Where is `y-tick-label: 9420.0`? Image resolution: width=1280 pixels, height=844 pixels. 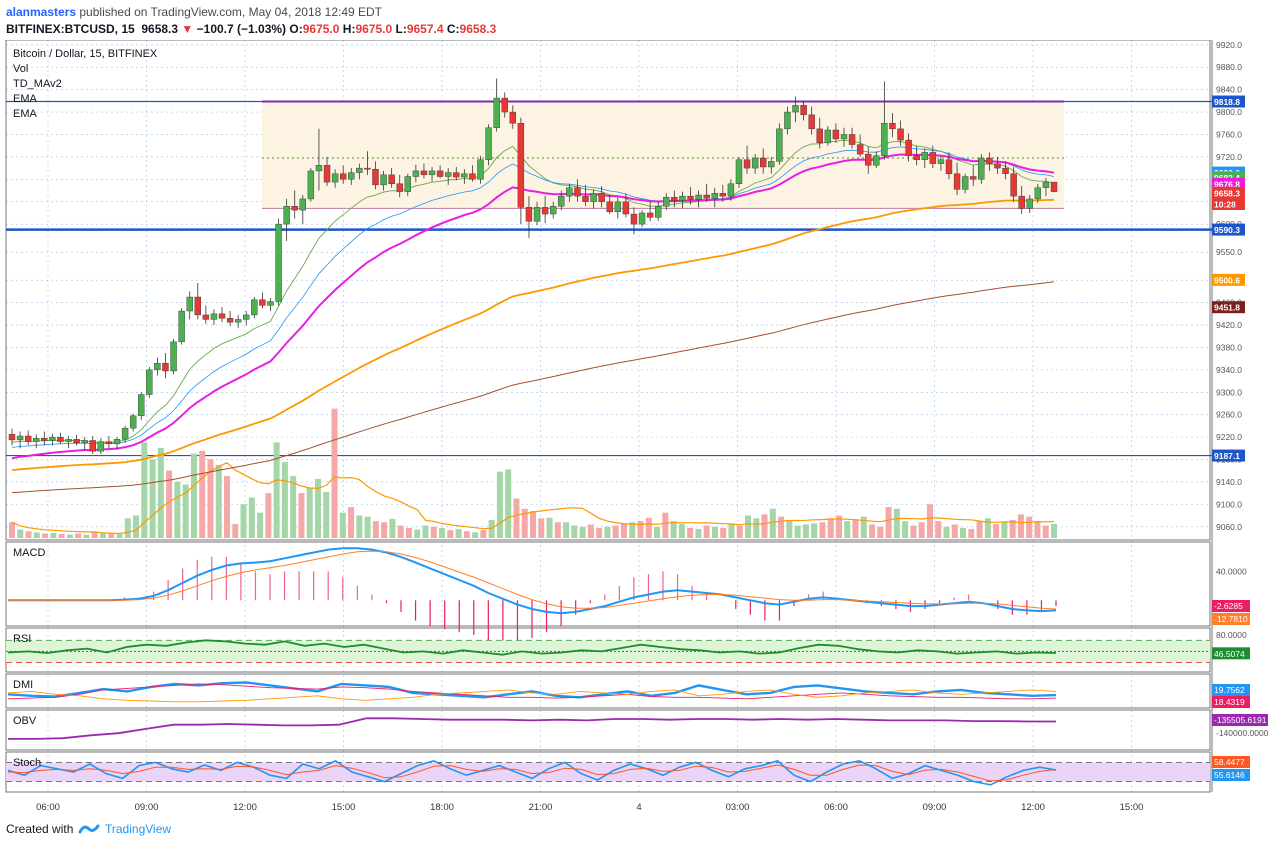 y-tick-label: 9420.0 is located at coordinates (1229, 325).